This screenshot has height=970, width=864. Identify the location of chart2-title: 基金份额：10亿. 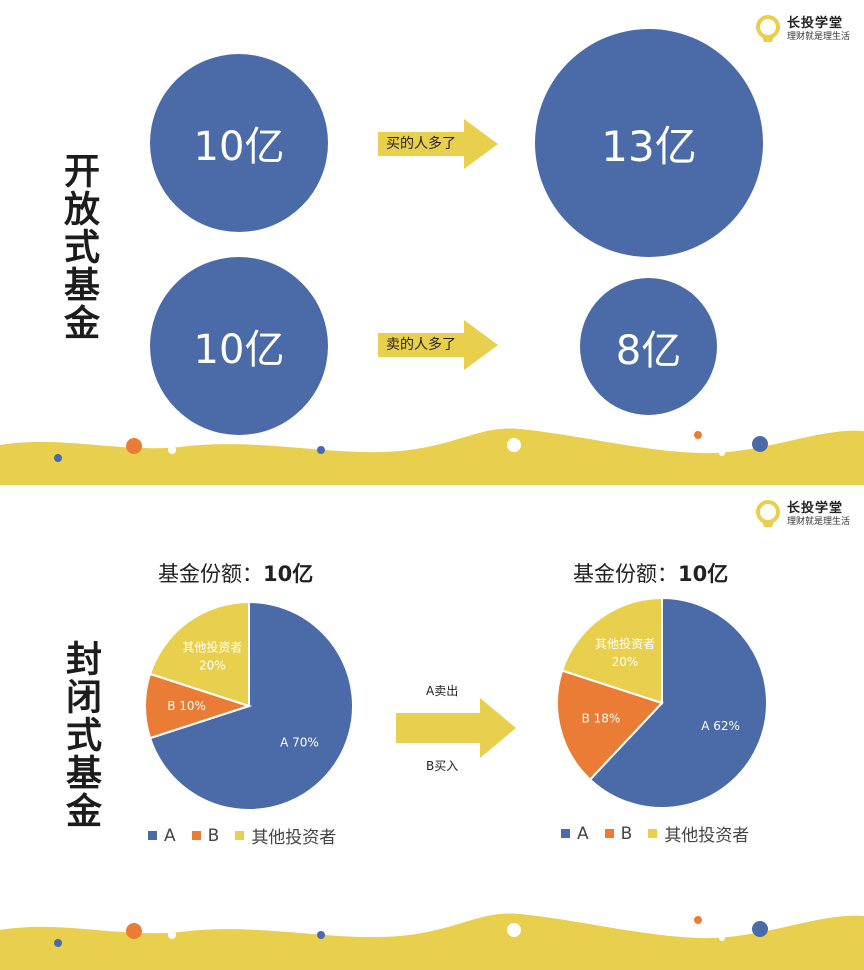
(650, 573).